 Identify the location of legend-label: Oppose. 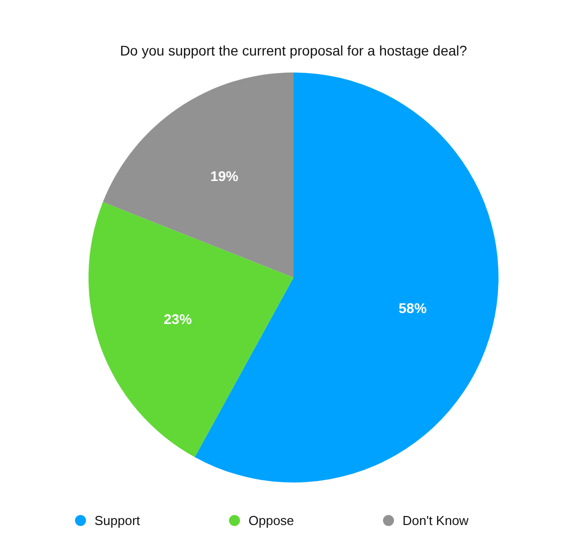
(271, 520).